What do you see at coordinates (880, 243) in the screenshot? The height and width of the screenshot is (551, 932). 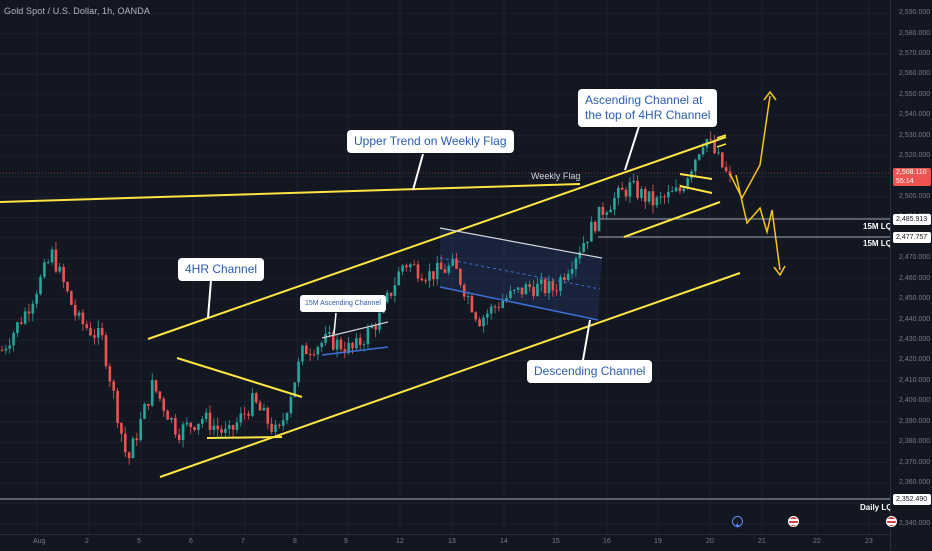 I see `lqz-label-2: 15M LQZ` at bounding box center [880, 243].